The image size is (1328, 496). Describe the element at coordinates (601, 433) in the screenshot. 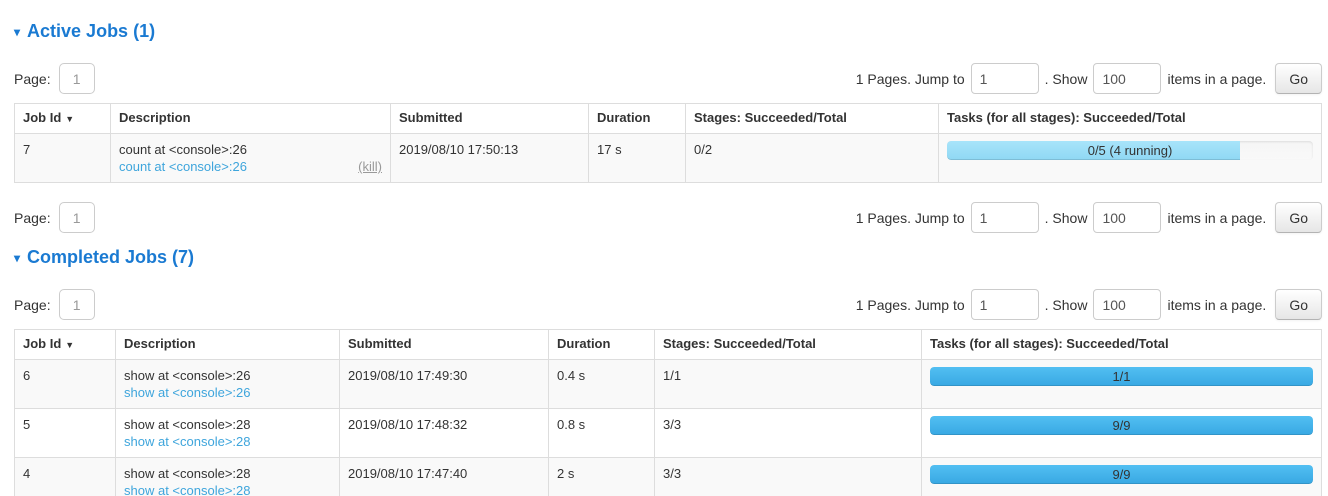

I see `duration-cell: 0.8 s` at that location.